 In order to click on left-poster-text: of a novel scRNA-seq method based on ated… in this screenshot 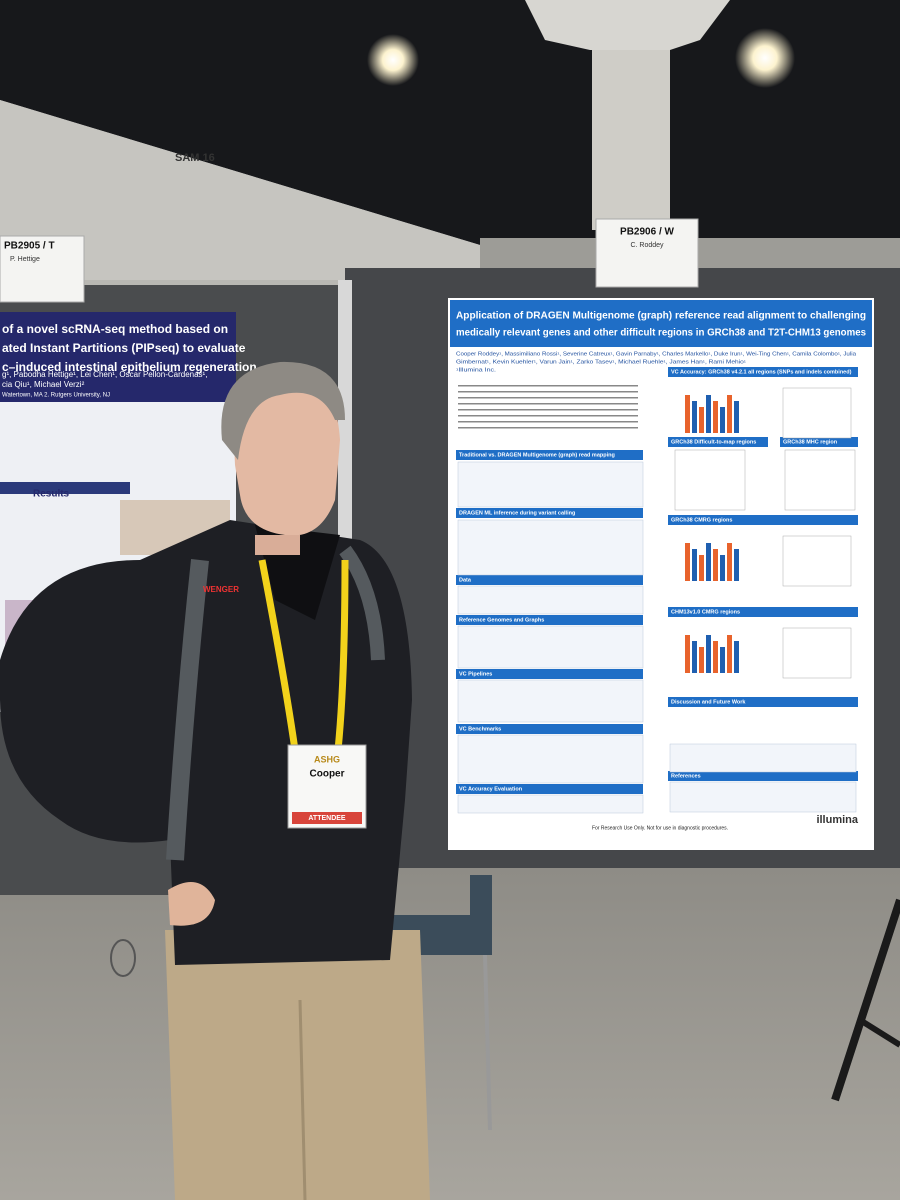, I will do `click(129, 360)`.